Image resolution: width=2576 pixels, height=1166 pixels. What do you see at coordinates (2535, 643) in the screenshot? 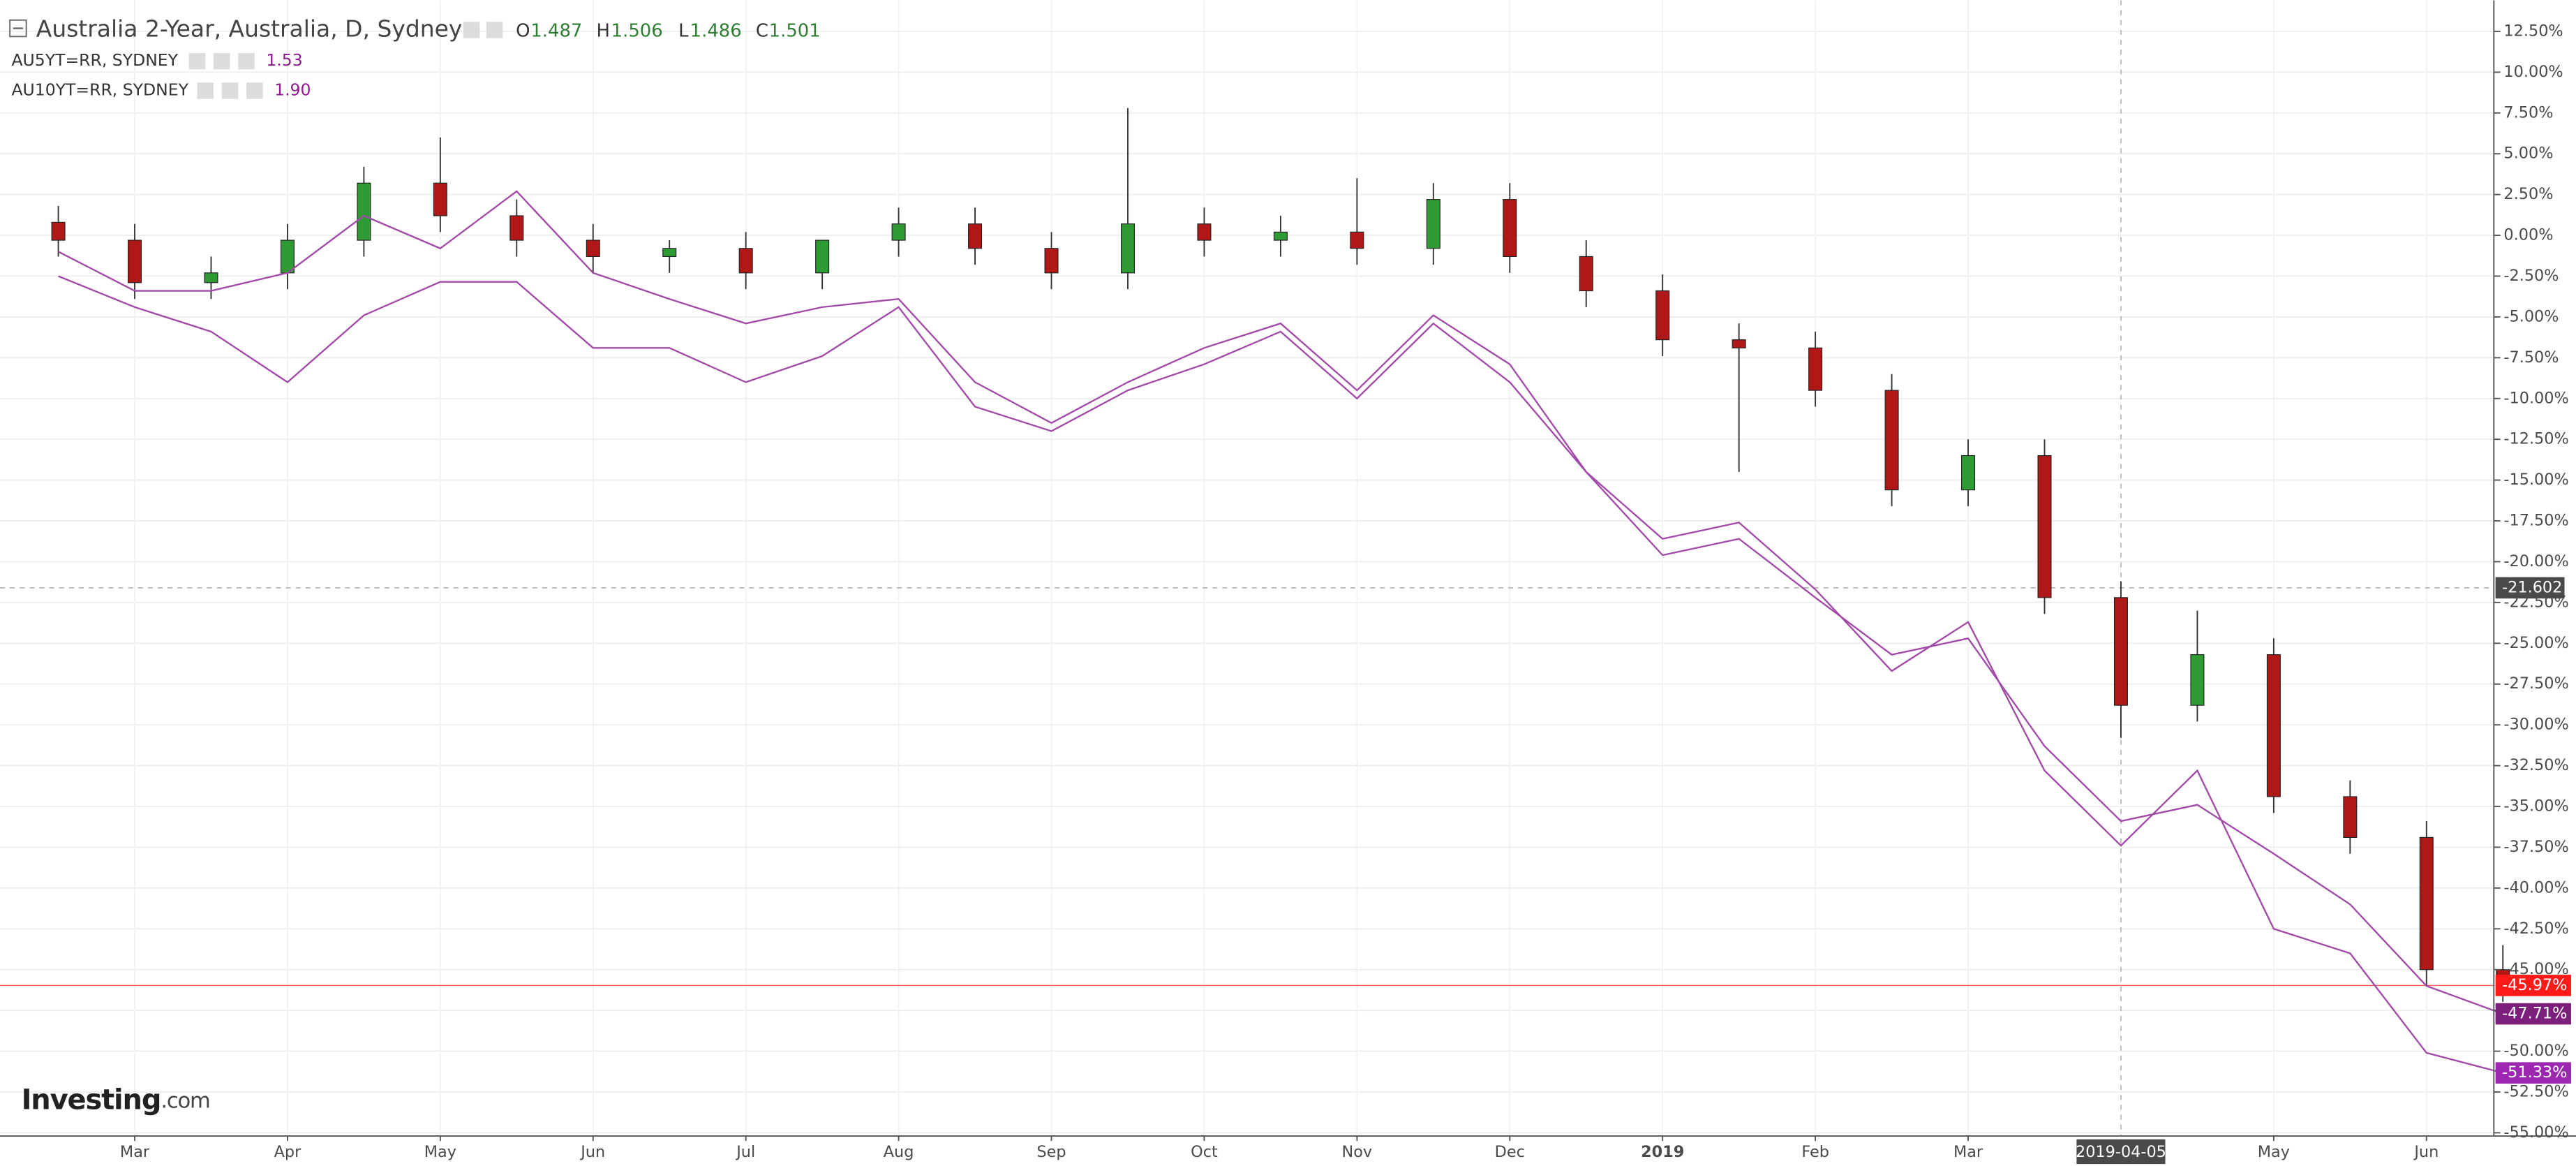
I see `y-tick-label: -25.00%` at bounding box center [2535, 643].